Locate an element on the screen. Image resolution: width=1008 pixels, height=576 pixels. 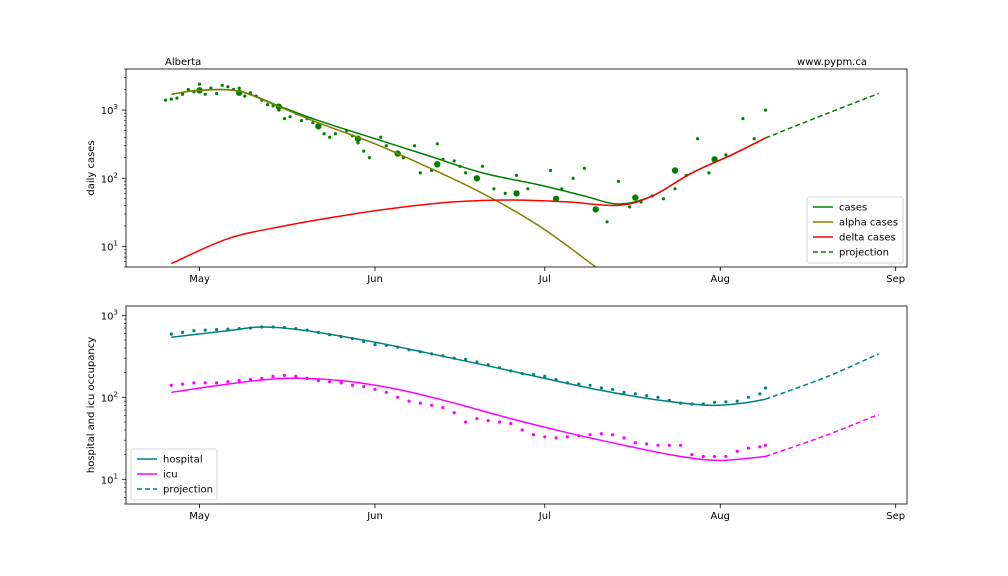
series-line-hospital is located at coordinates (468, 366).